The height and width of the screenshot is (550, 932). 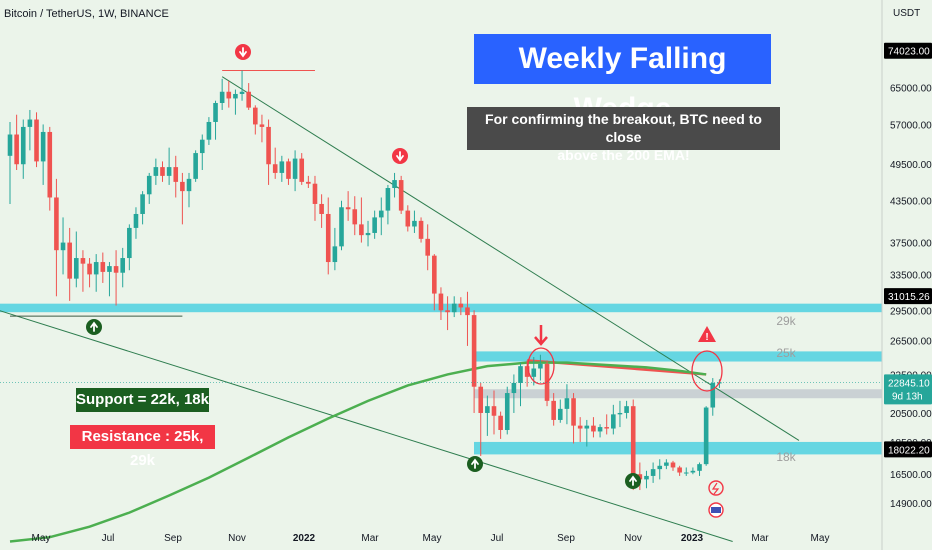 What do you see at coordinates (692, 538) in the screenshot?
I see `x-tick-label: 2023` at bounding box center [692, 538].